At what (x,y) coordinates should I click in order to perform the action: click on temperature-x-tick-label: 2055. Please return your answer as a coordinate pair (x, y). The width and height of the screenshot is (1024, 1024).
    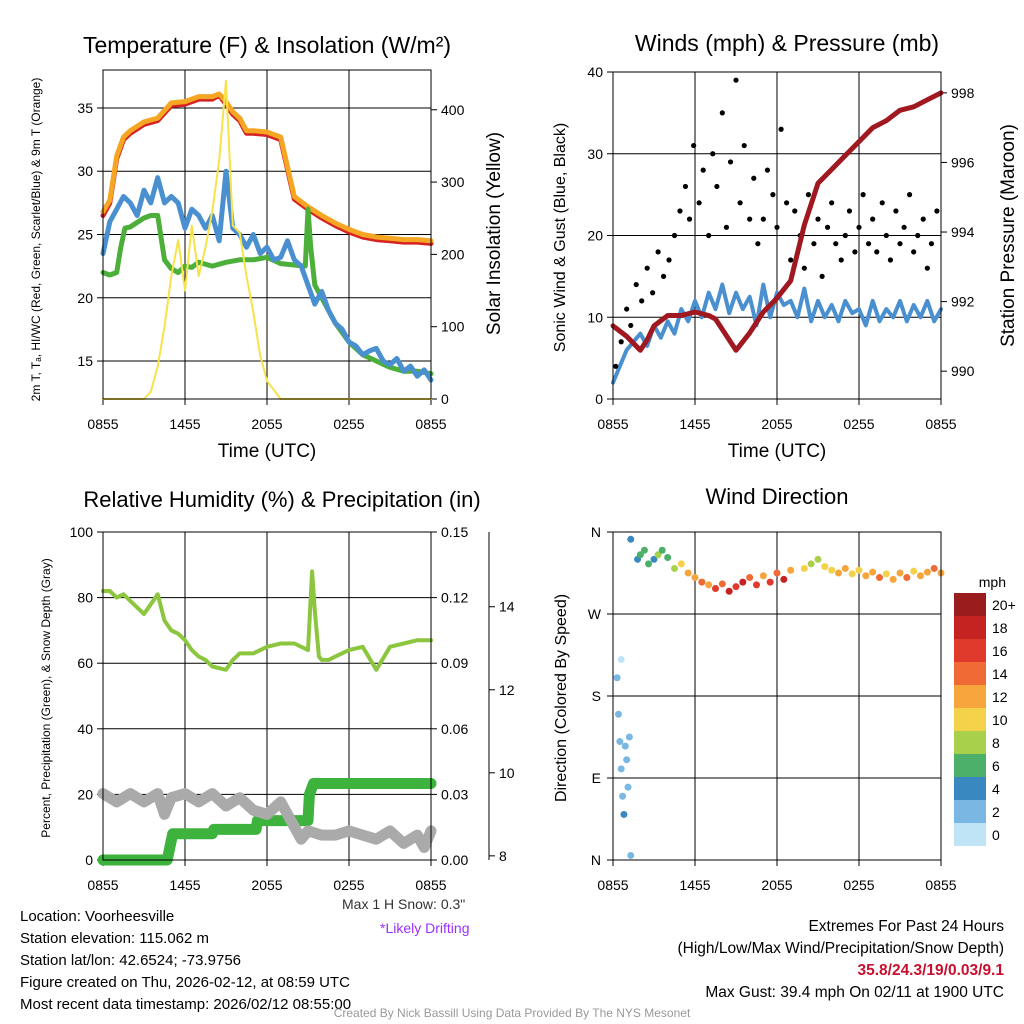
    Looking at the image, I should click on (266, 424).